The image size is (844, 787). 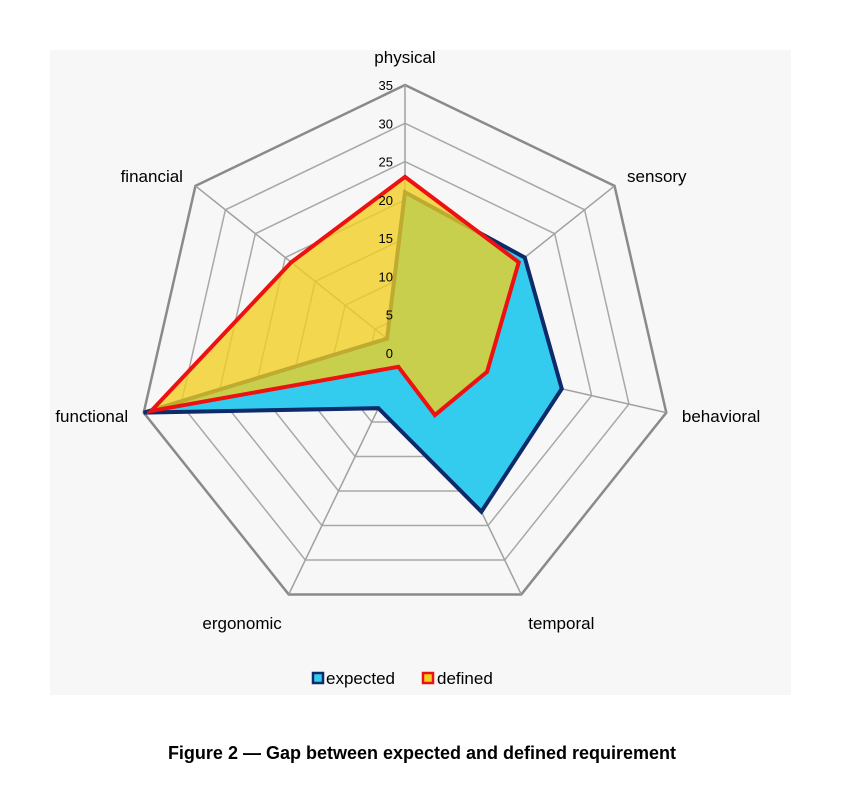 I want to click on radial-tick-label: 25, so click(x=386, y=162).